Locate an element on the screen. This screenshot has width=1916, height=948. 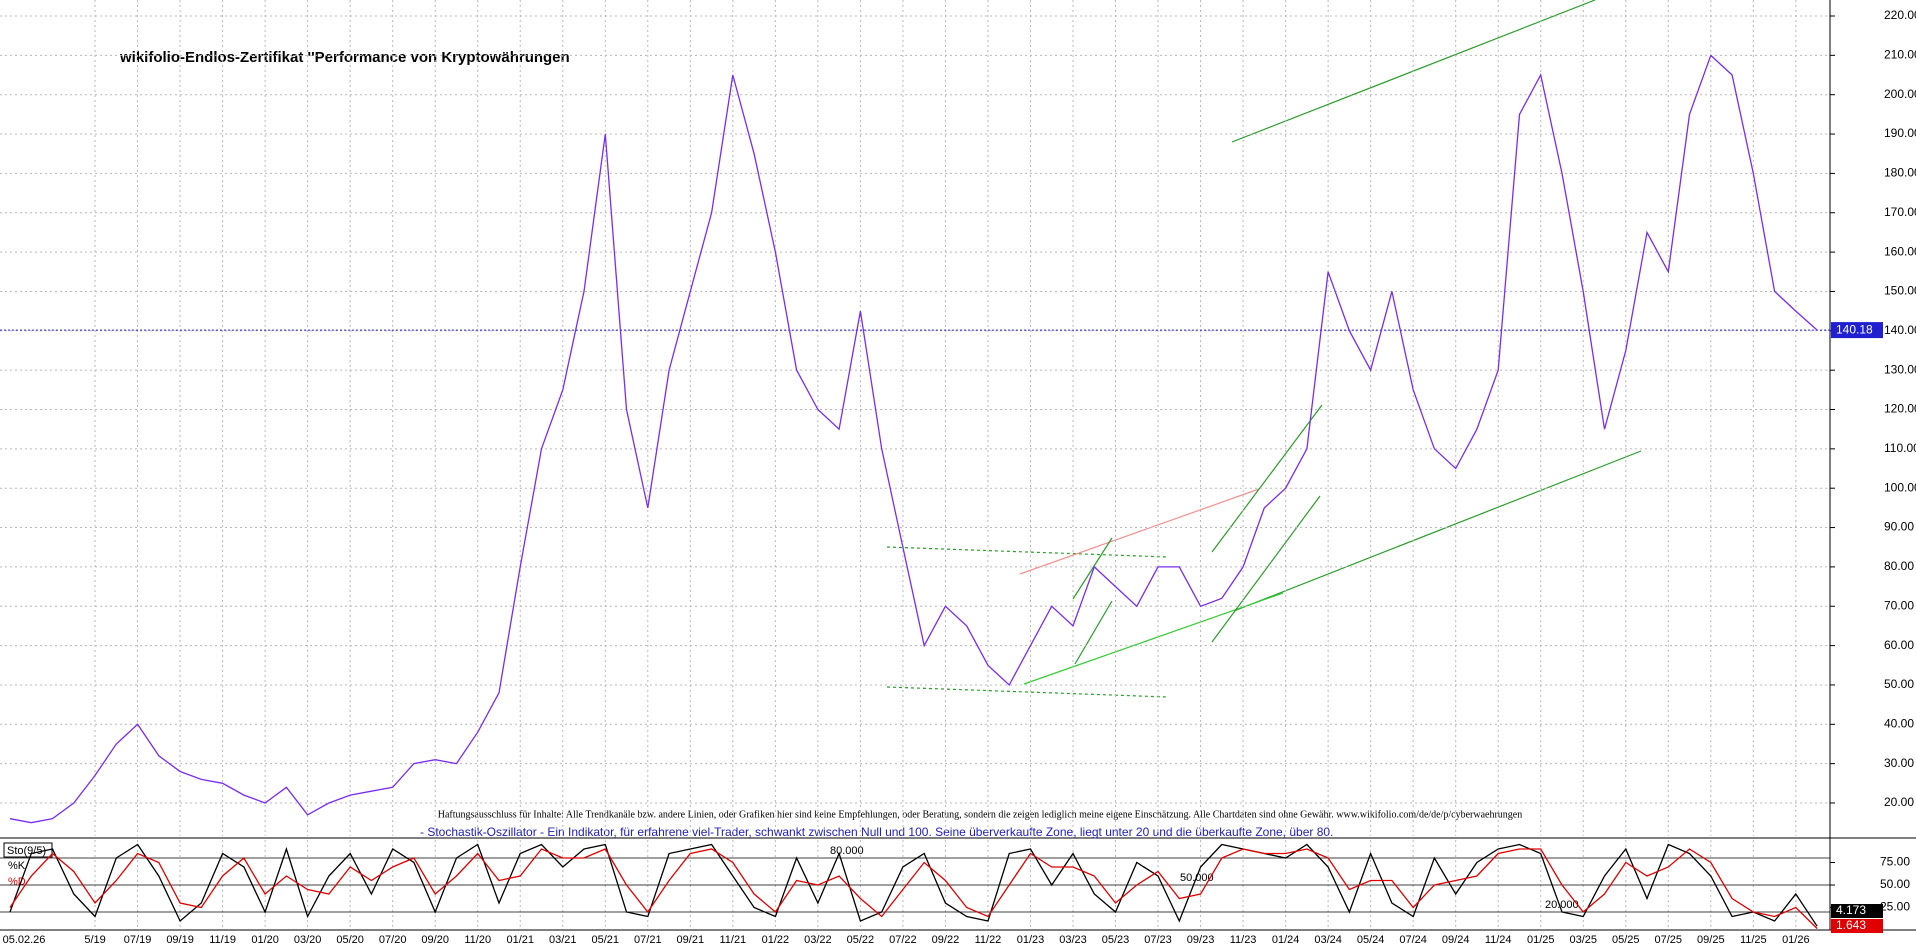
x-tick-label: 07/25 is located at coordinates (1669, 940).